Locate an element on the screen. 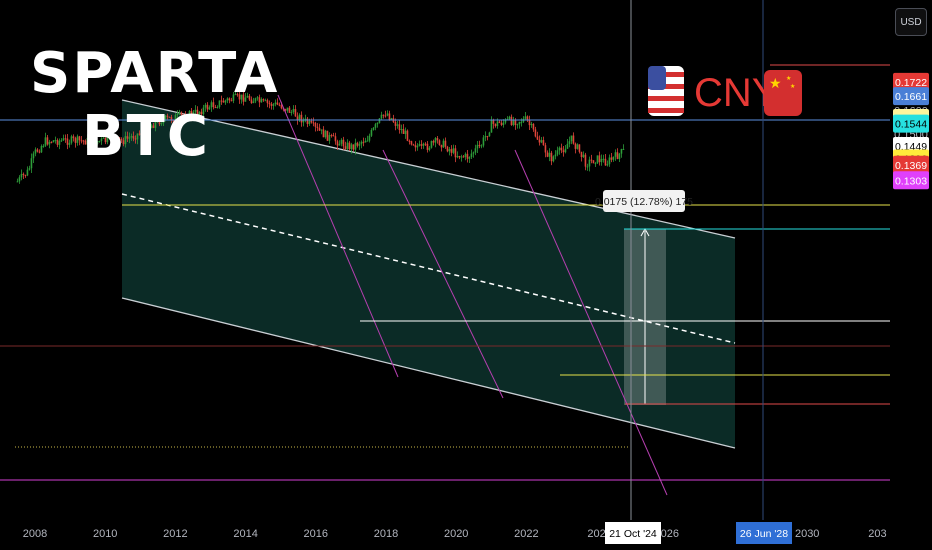 The width and height of the screenshot is (932, 550). crosshair-date-box is located at coordinates (633, 533).